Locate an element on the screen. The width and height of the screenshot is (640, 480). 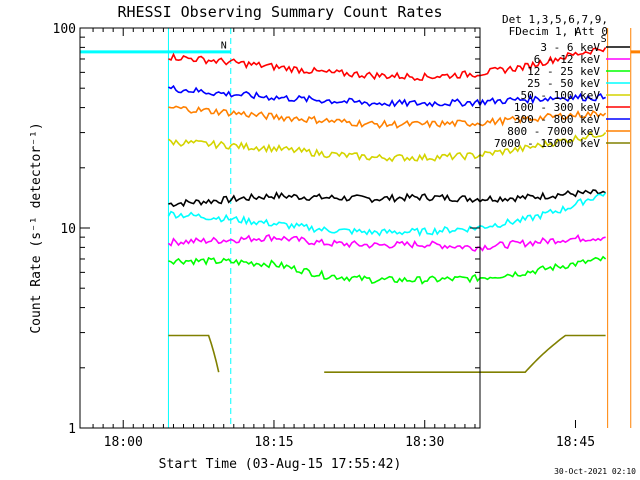
x-axis-label: Start Time (03-Aug-15 17:55:42) is located at coordinates (280, 464).